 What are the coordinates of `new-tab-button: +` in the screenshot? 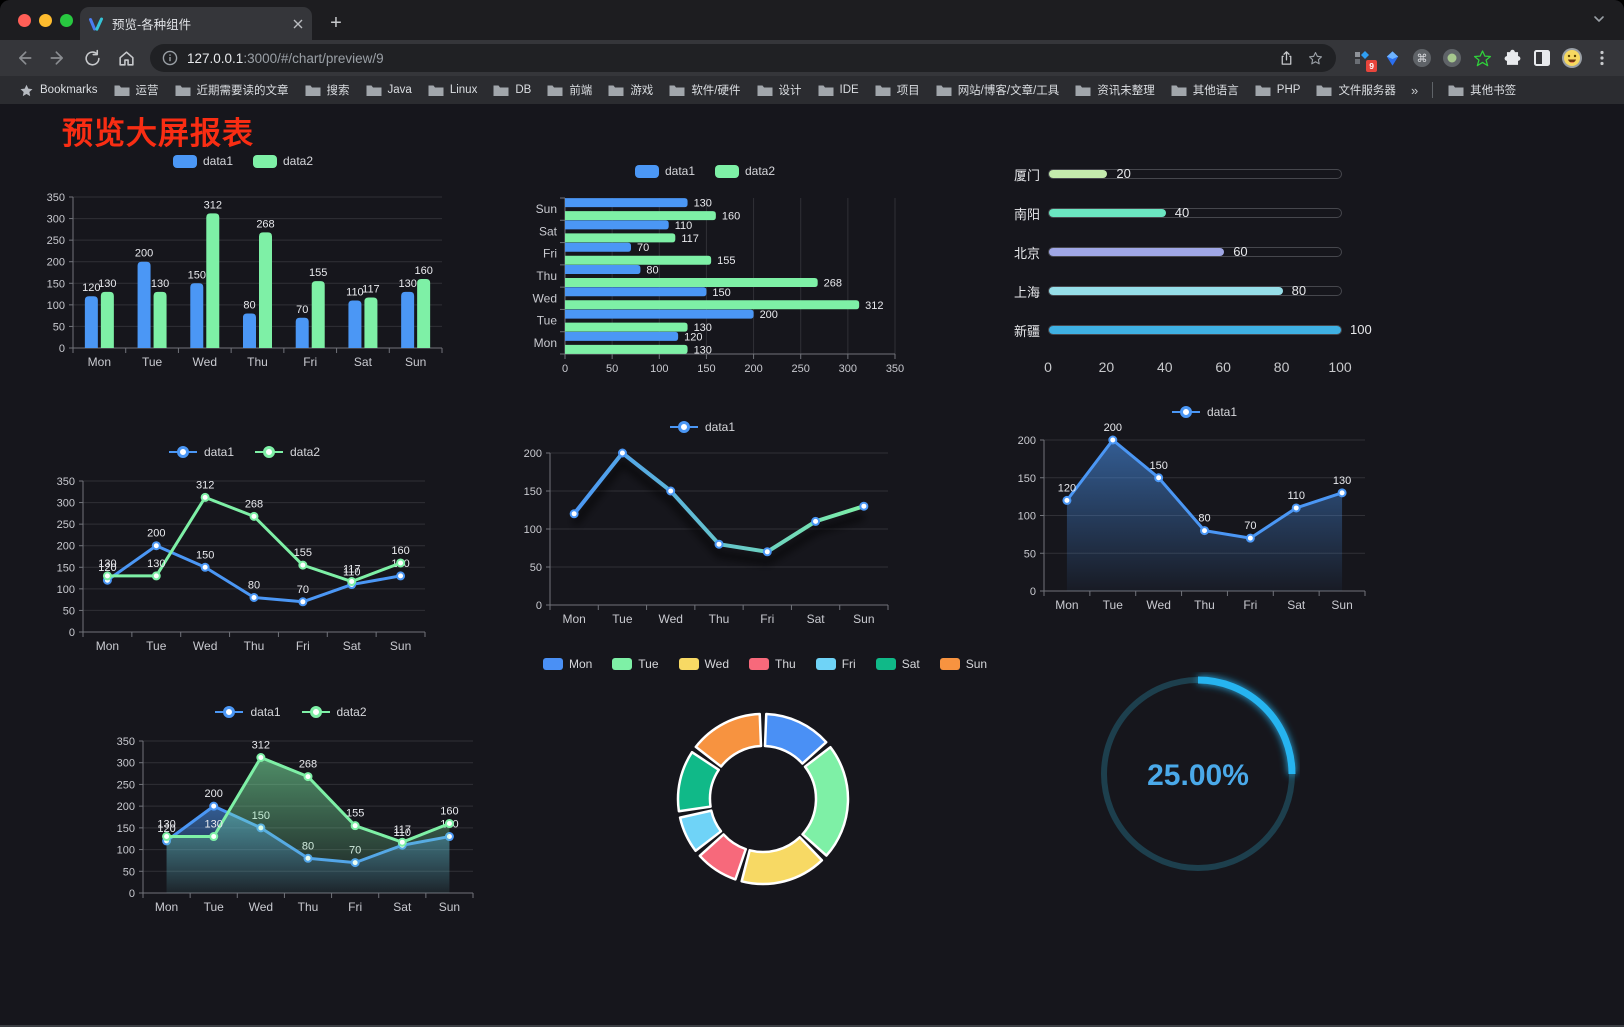 It's located at (336, 23).